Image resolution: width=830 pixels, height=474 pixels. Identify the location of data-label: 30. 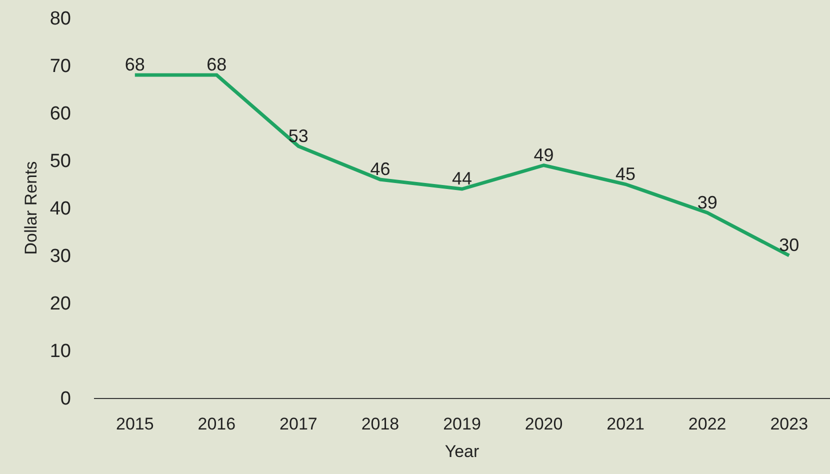
(789, 245).